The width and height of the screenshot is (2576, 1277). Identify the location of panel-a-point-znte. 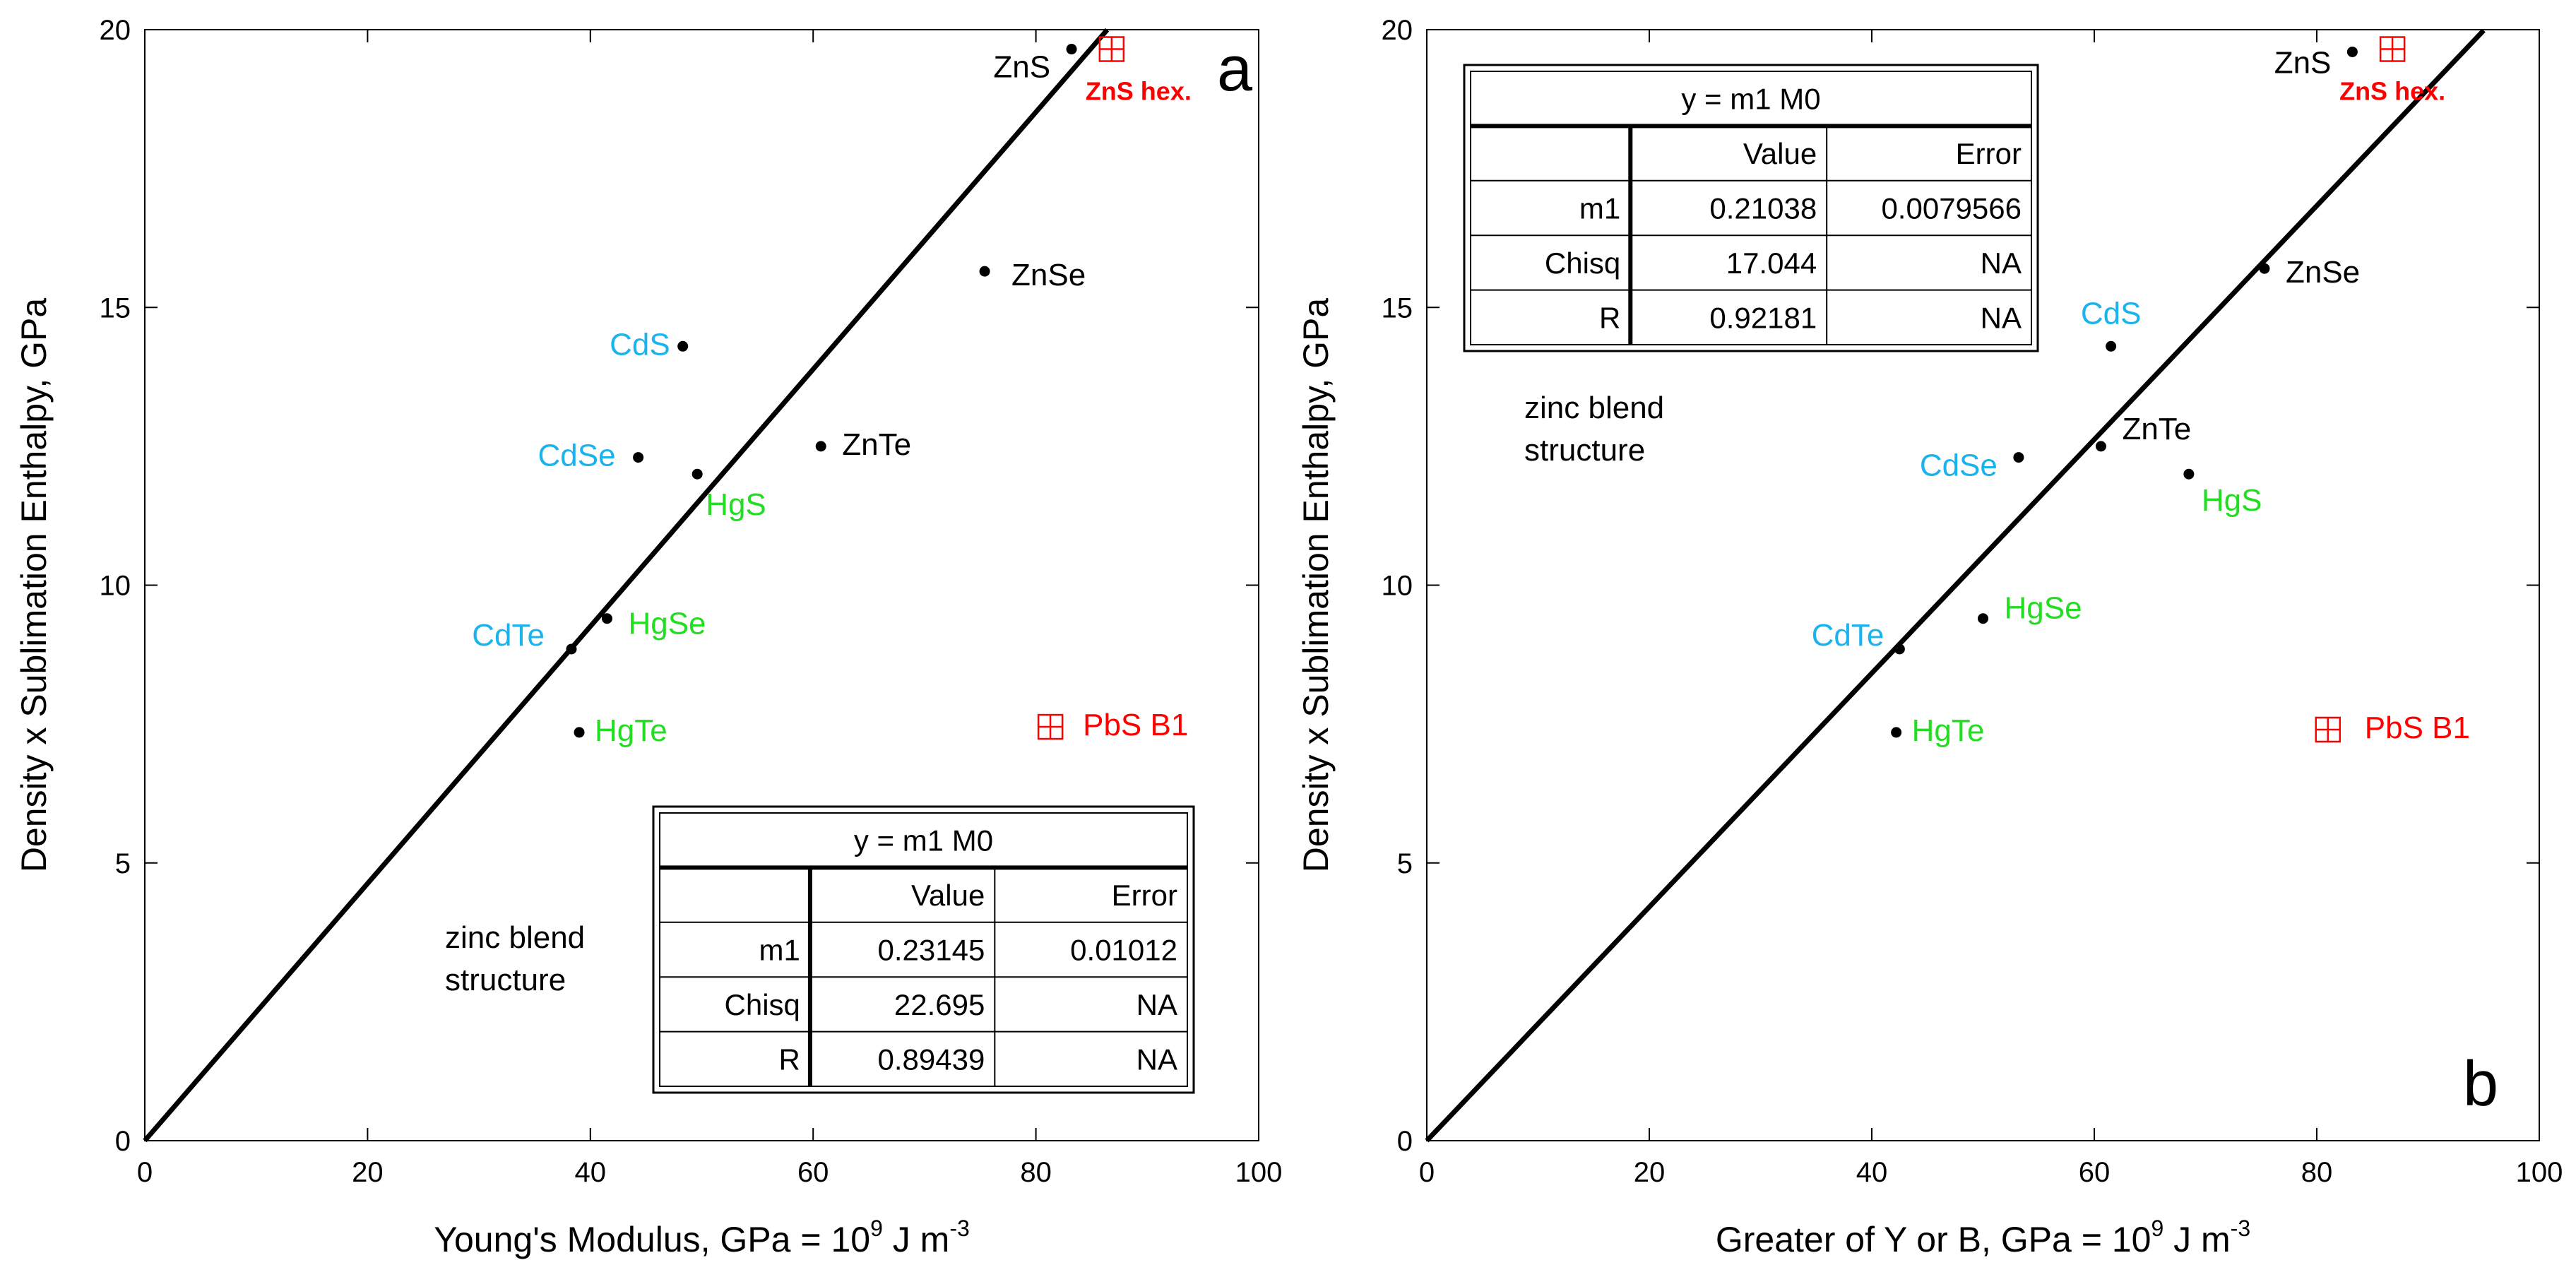
(820, 446).